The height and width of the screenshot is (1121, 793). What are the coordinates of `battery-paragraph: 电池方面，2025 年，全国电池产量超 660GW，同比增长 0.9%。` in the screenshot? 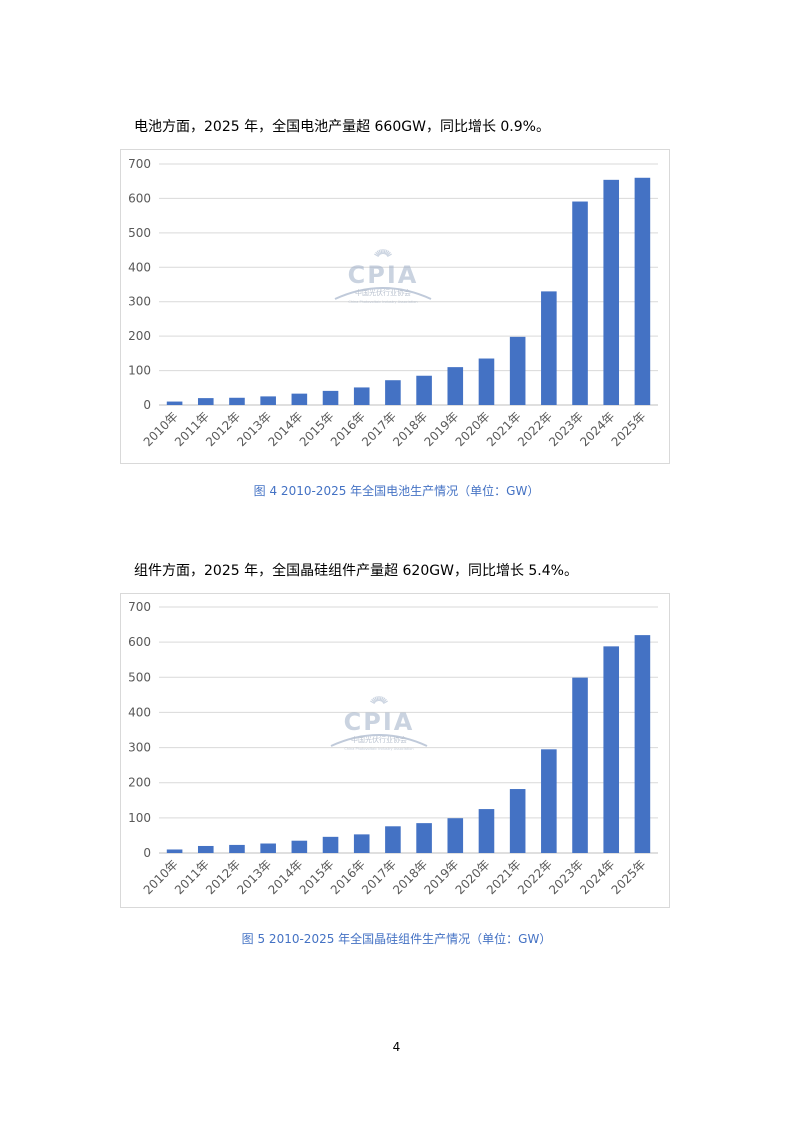 It's located at (342, 127).